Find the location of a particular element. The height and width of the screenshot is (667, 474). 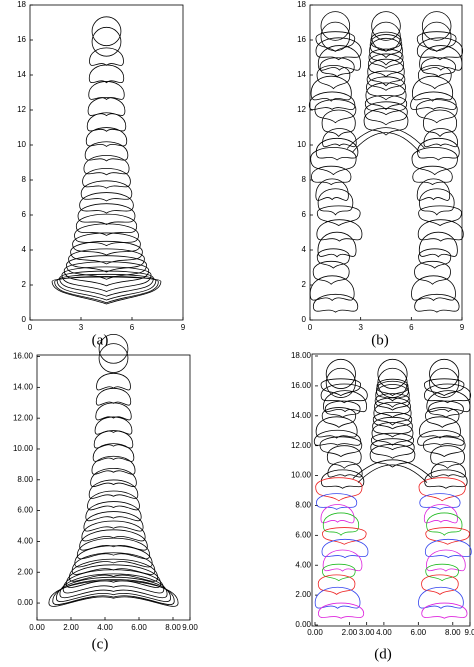

y-tick-label: 2 is located at coordinates (304, 284).